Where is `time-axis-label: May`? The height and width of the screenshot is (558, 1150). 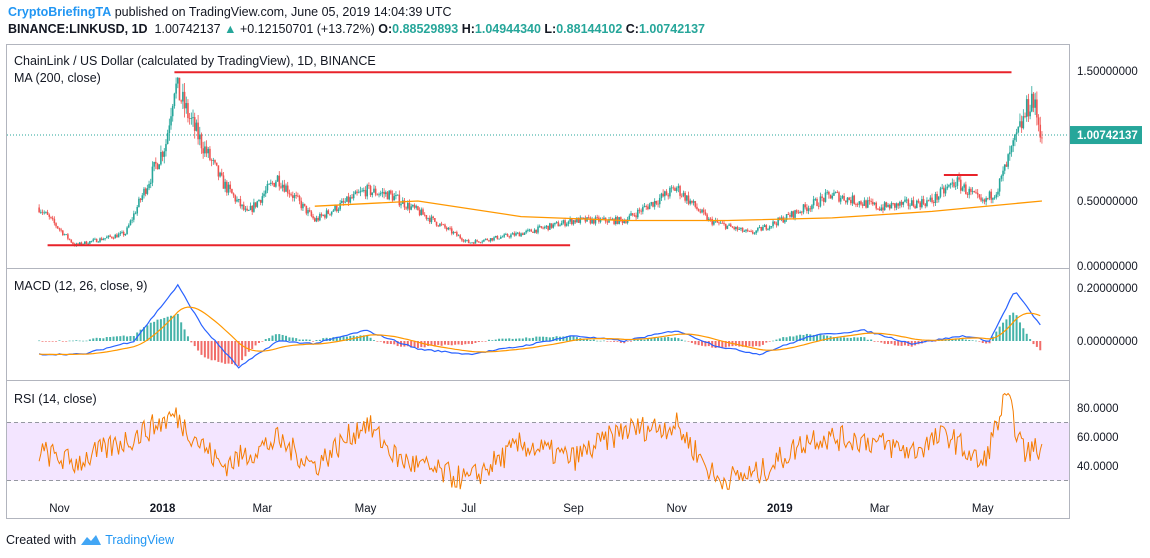
time-axis-label: May is located at coordinates (366, 509).